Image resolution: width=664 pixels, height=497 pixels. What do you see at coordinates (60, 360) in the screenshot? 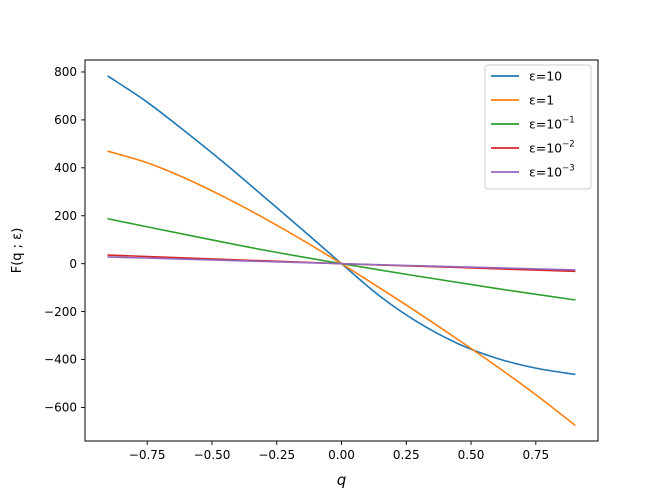
I see `y-tick-label: −400` at bounding box center [60, 360].